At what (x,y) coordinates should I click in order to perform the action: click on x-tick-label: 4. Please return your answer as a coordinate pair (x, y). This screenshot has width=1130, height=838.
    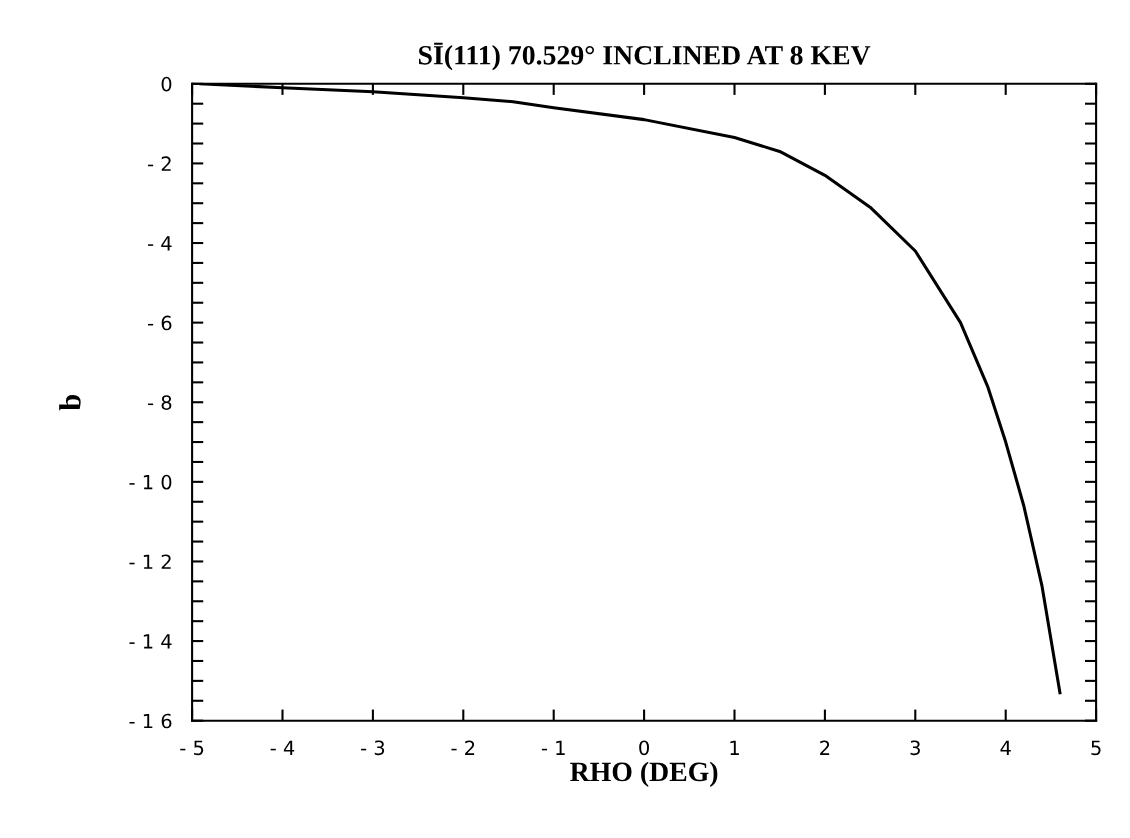
    Looking at the image, I should click on (1005, 747).